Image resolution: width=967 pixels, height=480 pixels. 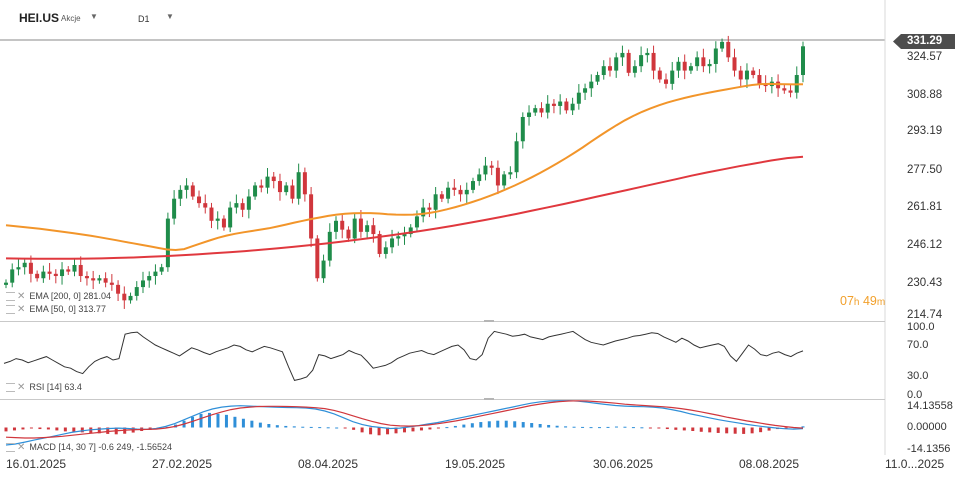 I want to click on timeframe-dropdown-chevron-icon: ▼, so click(x=170, y=16).